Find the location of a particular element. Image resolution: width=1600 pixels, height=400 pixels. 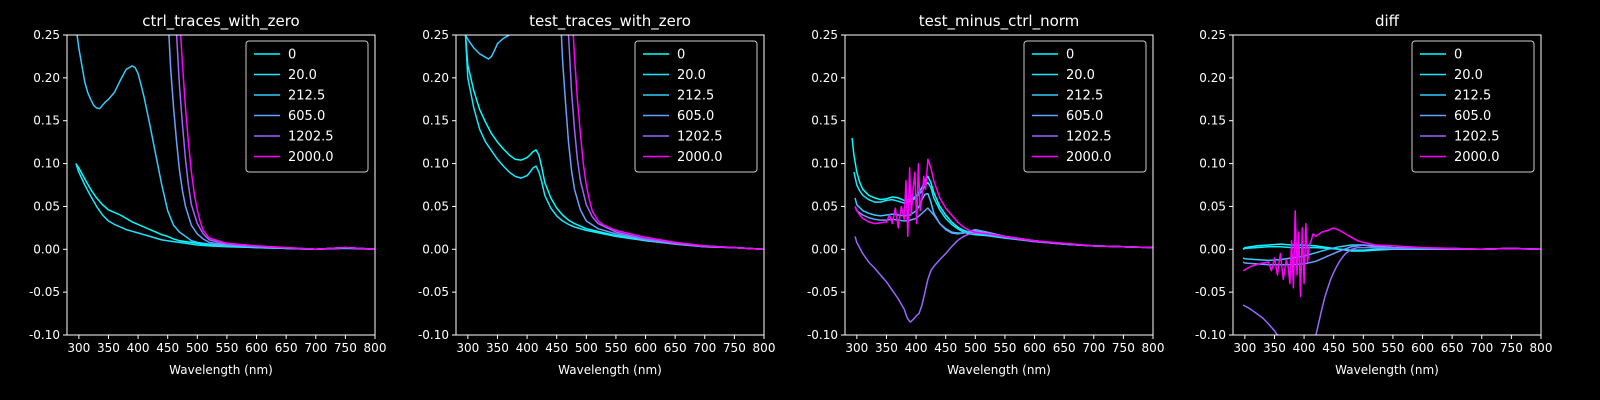

chart-title: ctrl_traces_with_zero is located at coordinates (220, 21).